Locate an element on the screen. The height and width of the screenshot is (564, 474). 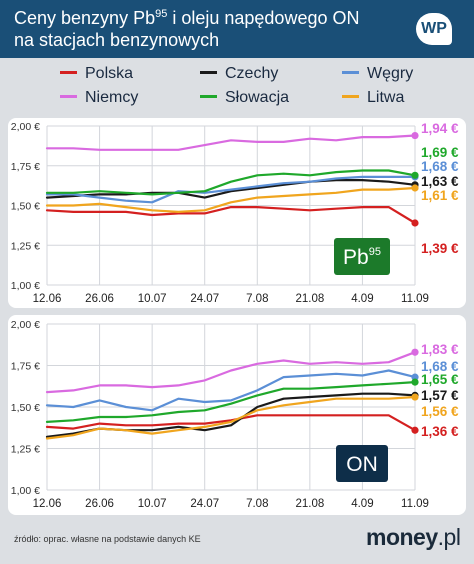
fuel-badge-label: Pb95 is located at coordinates (362, 257).